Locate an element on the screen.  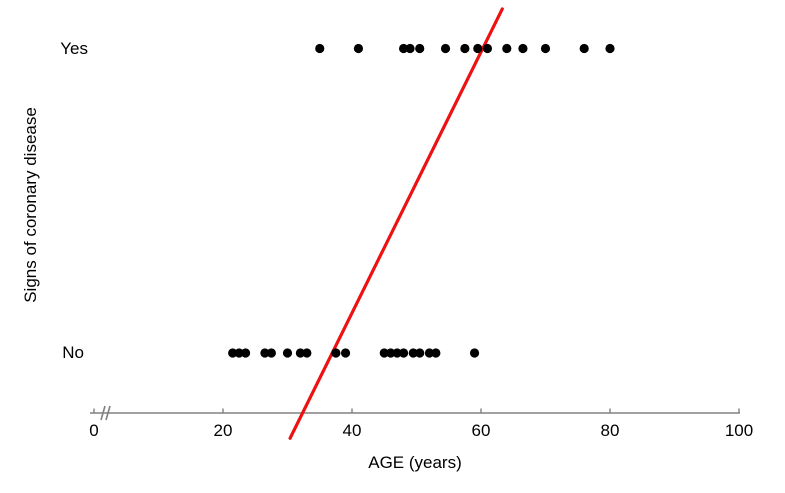
y-axis-title: Signs of coronary disease is located at coordinates (30, 205).